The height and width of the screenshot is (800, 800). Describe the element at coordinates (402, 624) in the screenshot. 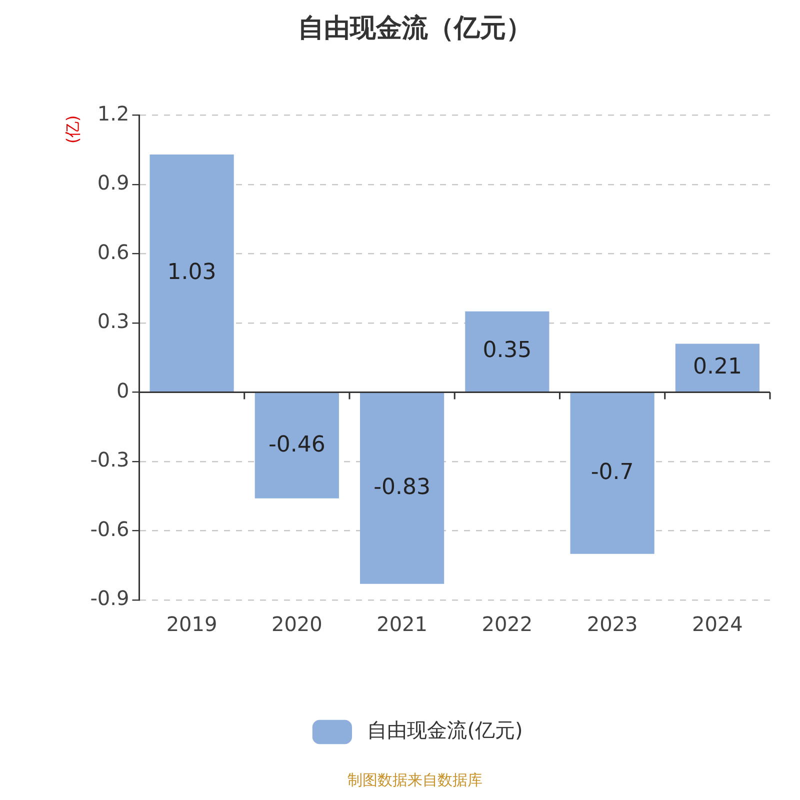

I see `x-tick-label: 2021` at that location.